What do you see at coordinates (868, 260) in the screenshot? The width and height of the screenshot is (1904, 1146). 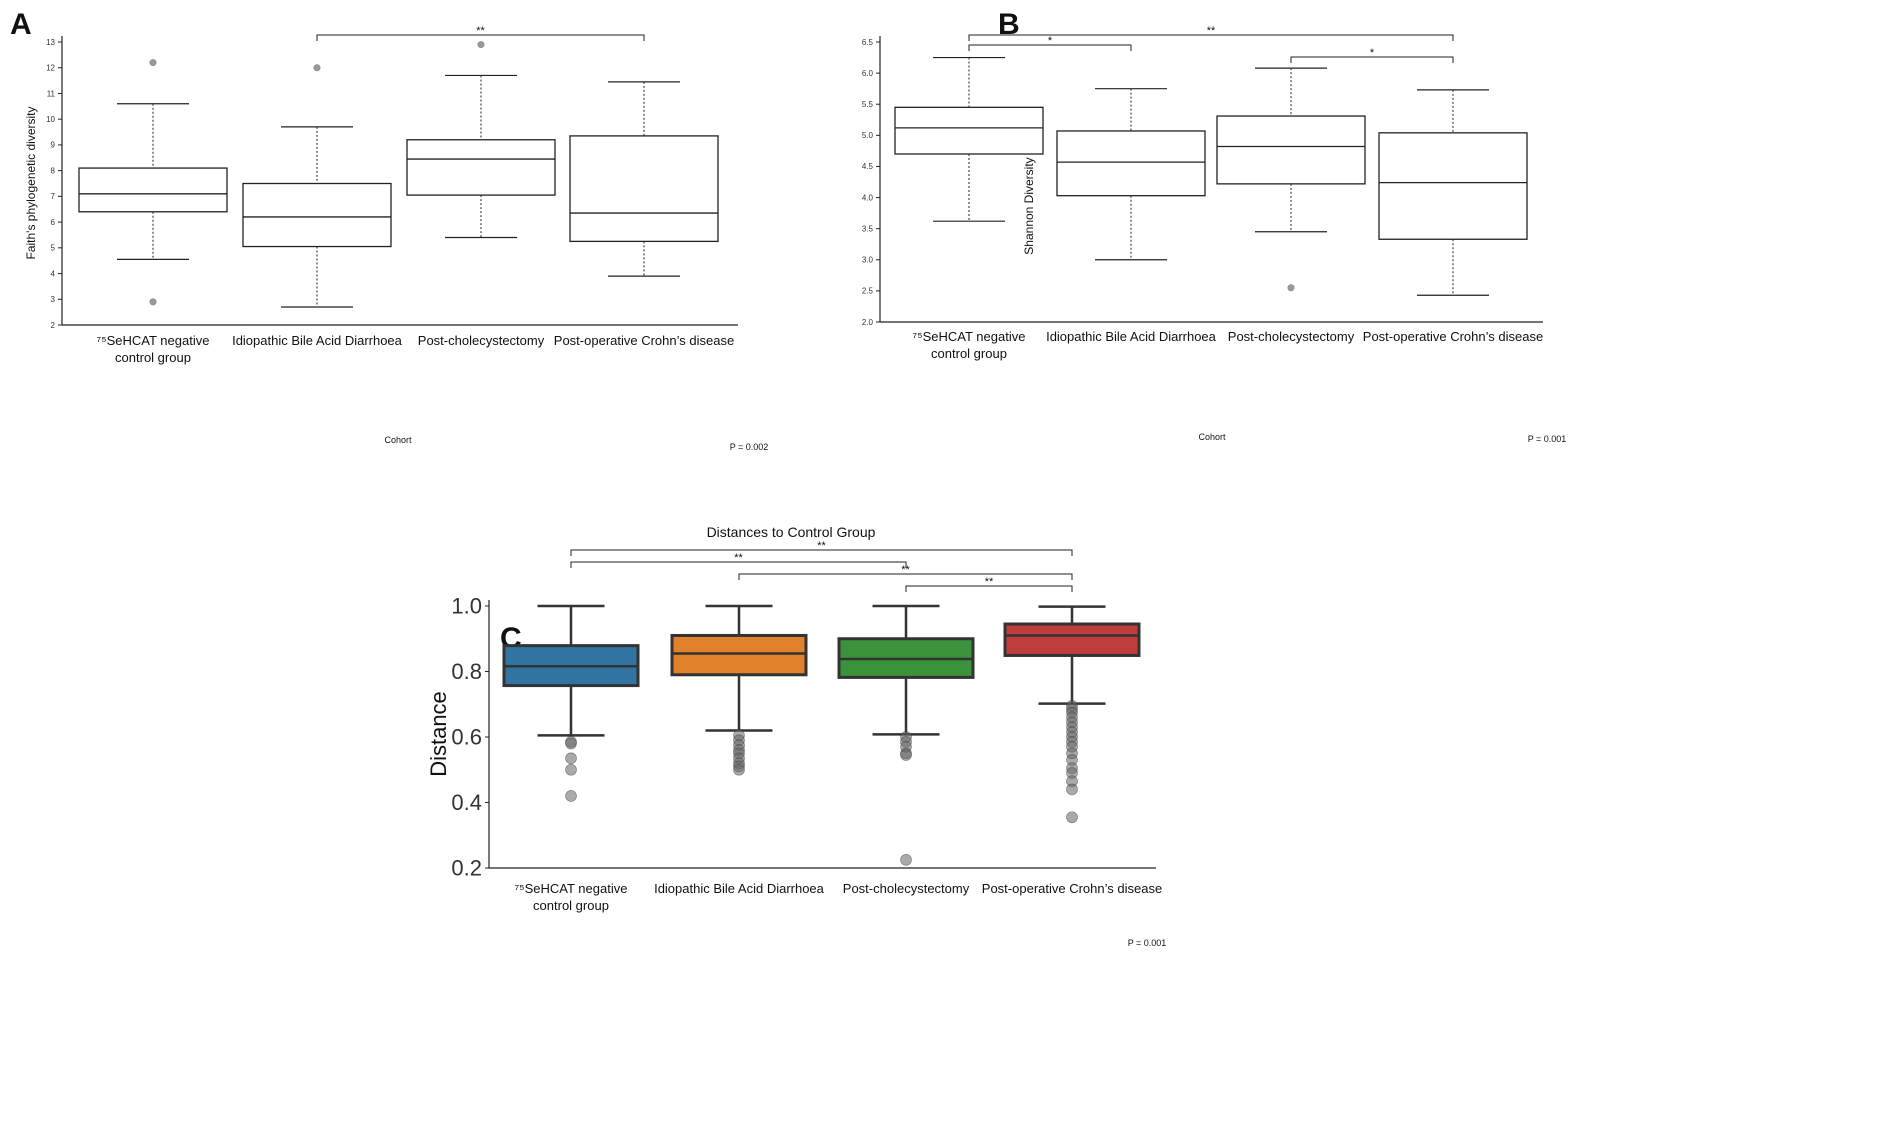 I see `y-tick-label: 3.0` at bounding box center [868, 260].